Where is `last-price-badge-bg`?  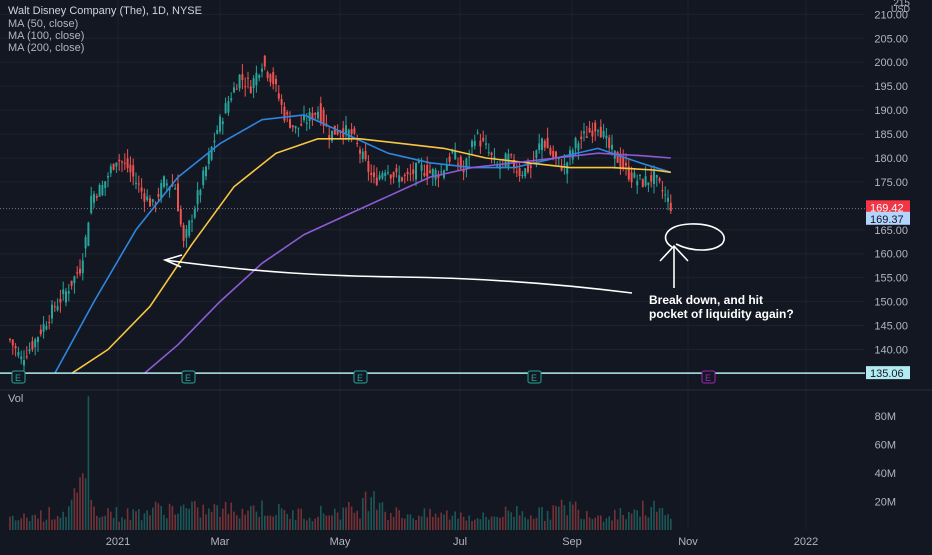
last-price-badge-bg is located at coordinates (888, 207).